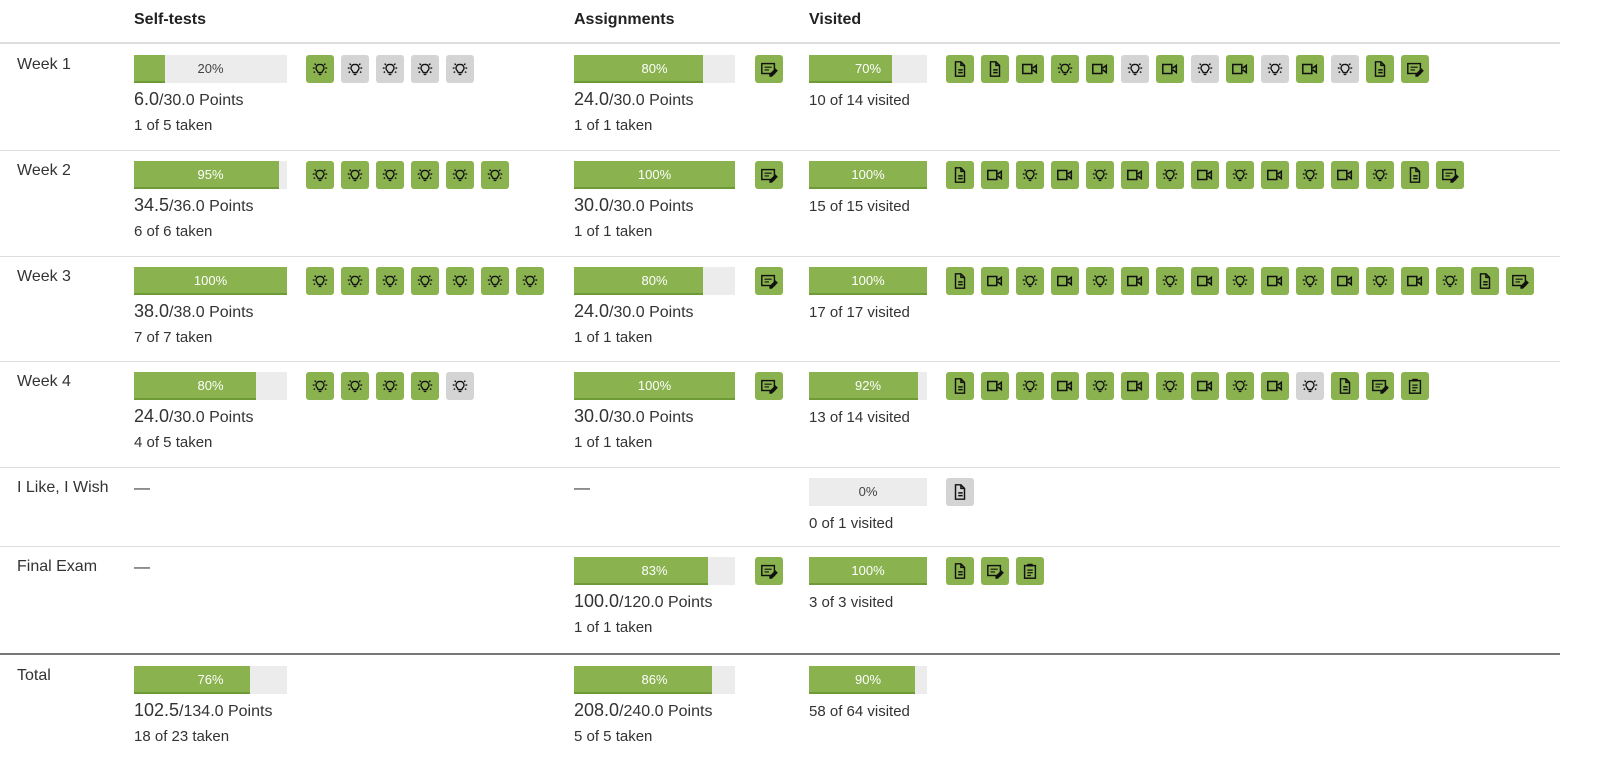 This screenshot has width=1600, height=773. What do you see at coordinates (44, 381) in the screenshot?
I see `row-label: Week 4` at bounding box center [44, 381].